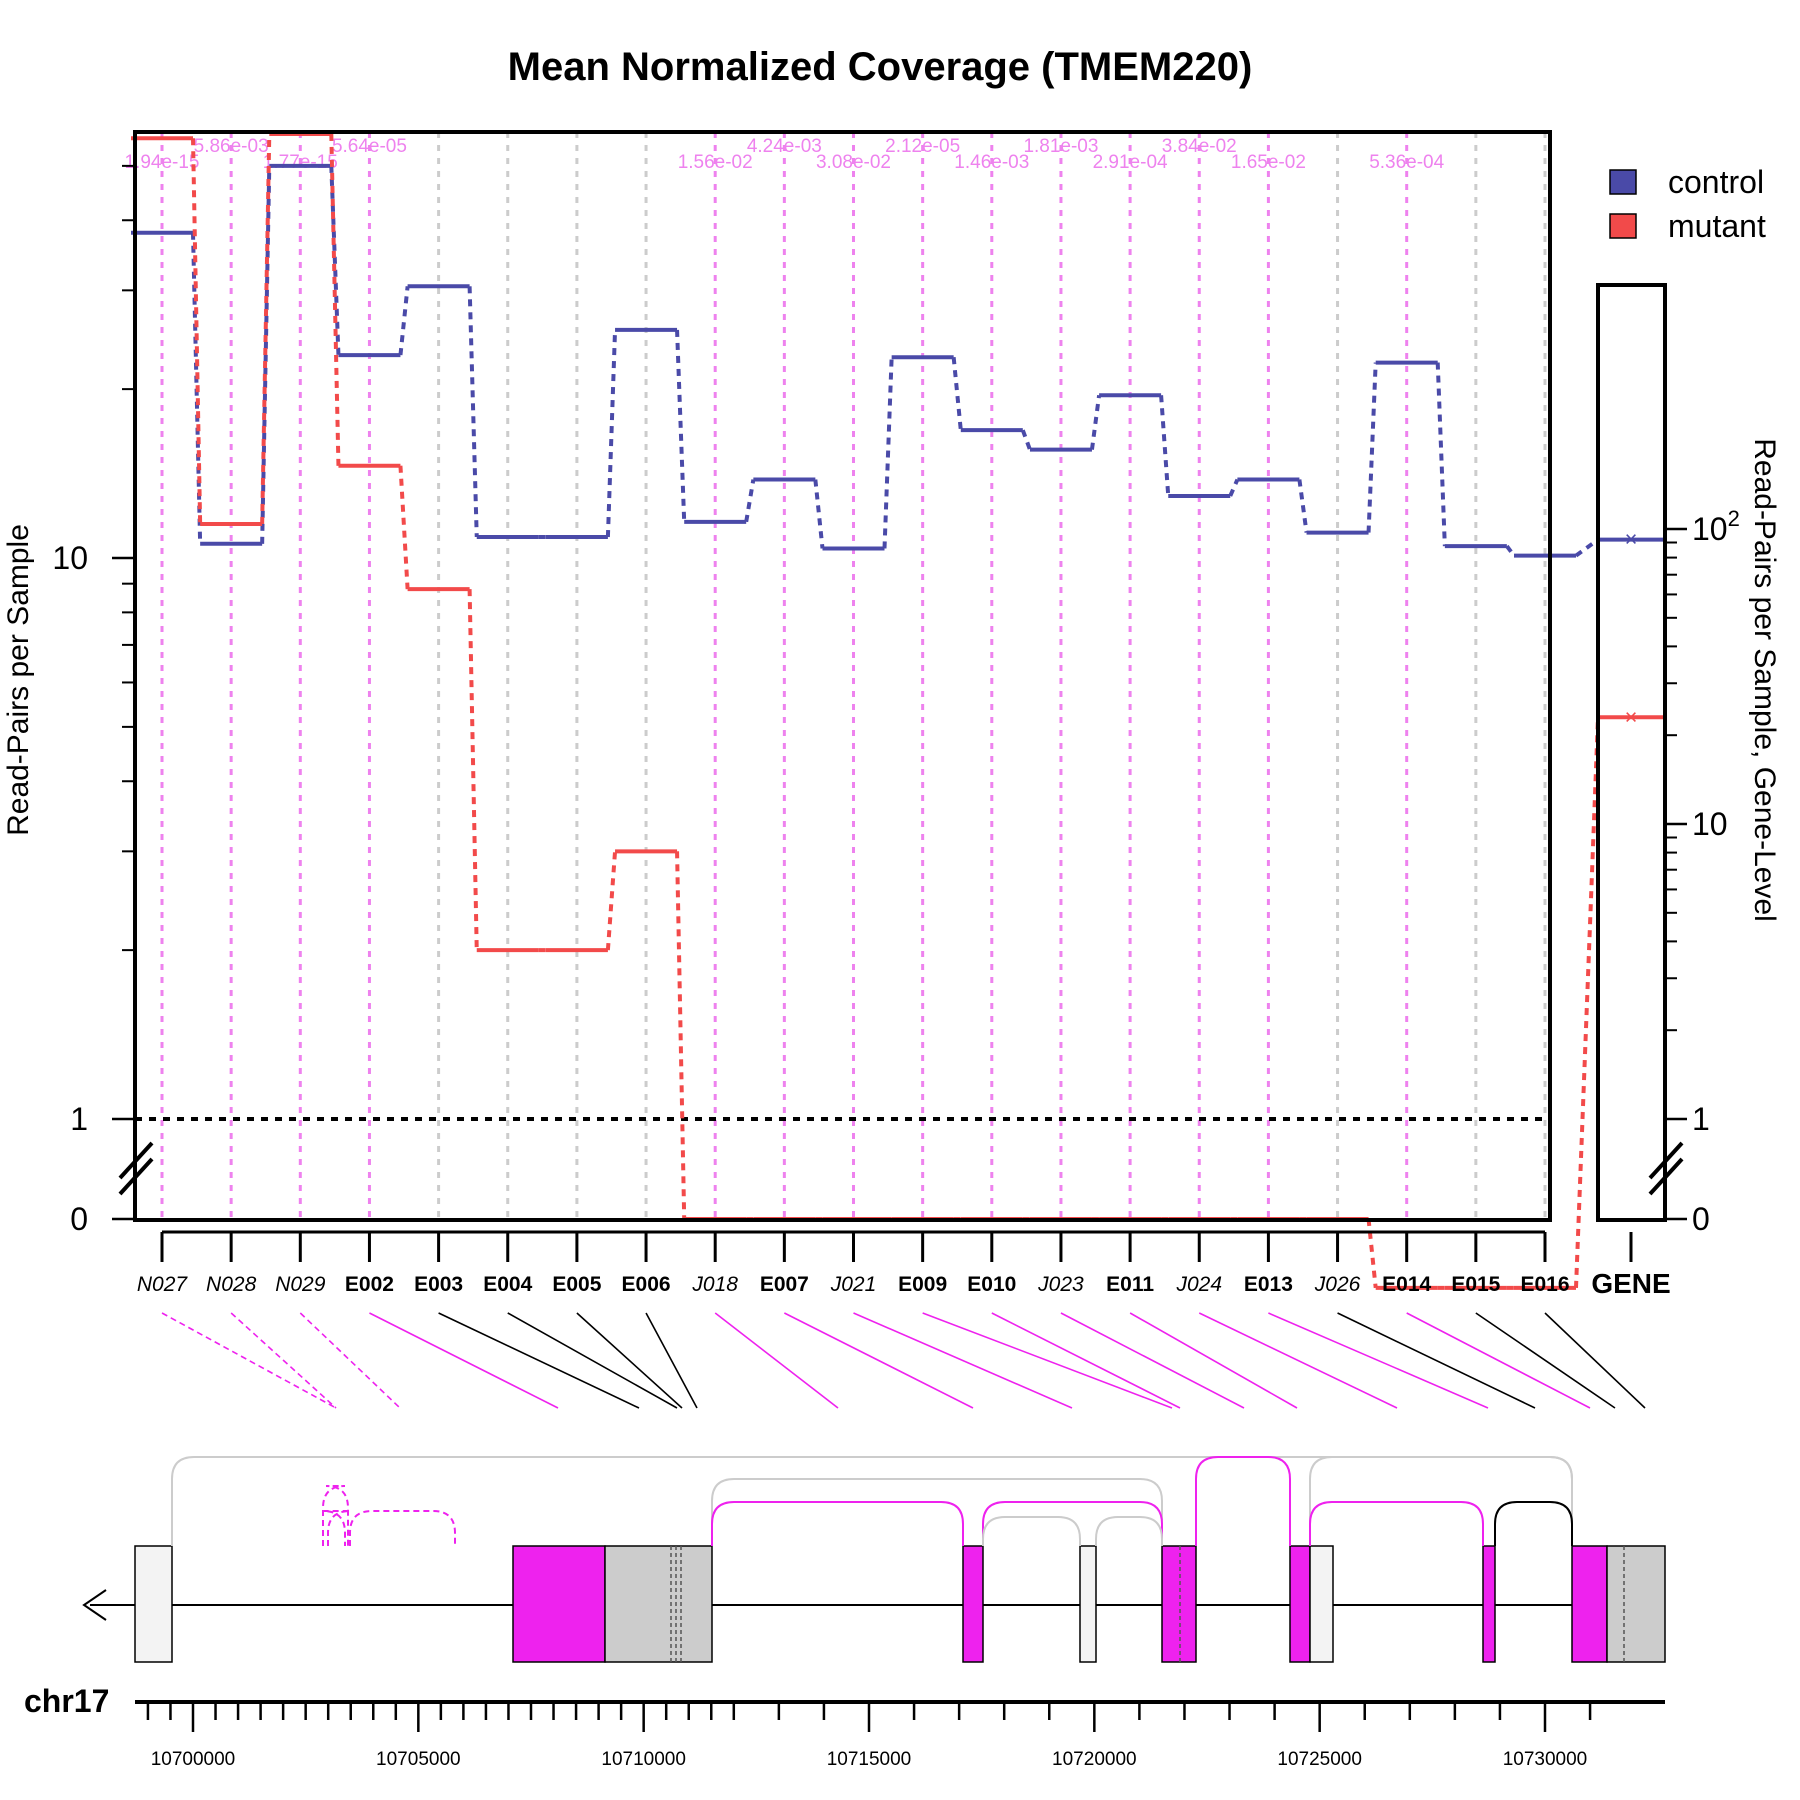 The image size is (1800, 1800). Describe the element at coordinates (94, 1605) in the screenshot. I see `strand-arrow-icon` at that location.